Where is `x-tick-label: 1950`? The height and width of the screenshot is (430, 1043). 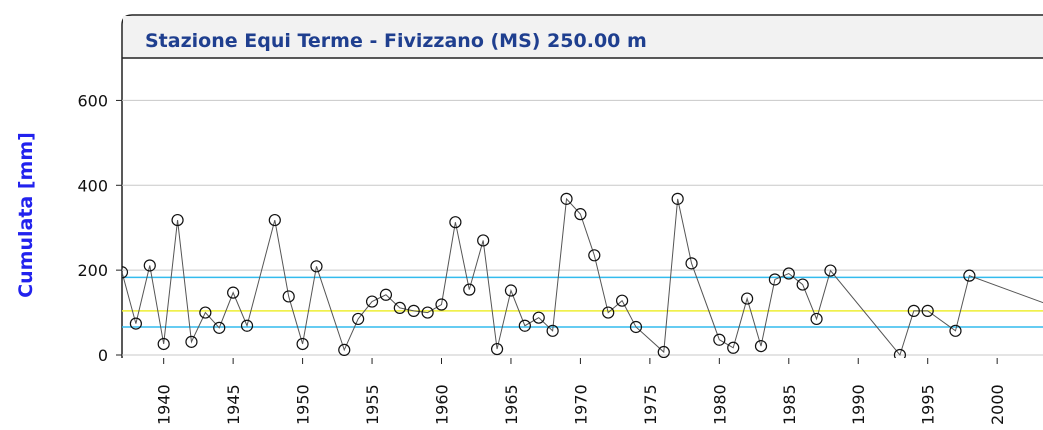 x-tick-label: 1950 is located at coordinates (303, 404).